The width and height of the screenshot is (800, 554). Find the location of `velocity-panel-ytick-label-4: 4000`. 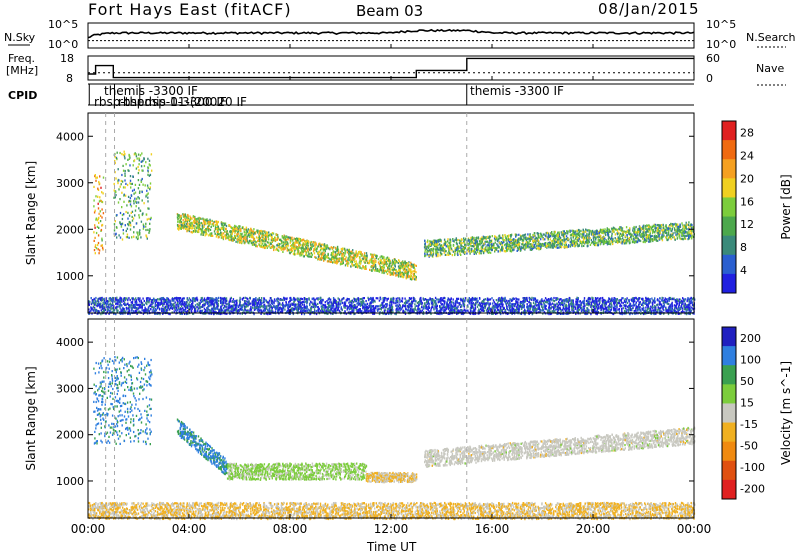

velocity-panel-ytick-label-4: 4000 is located at coordinates (70, 342).